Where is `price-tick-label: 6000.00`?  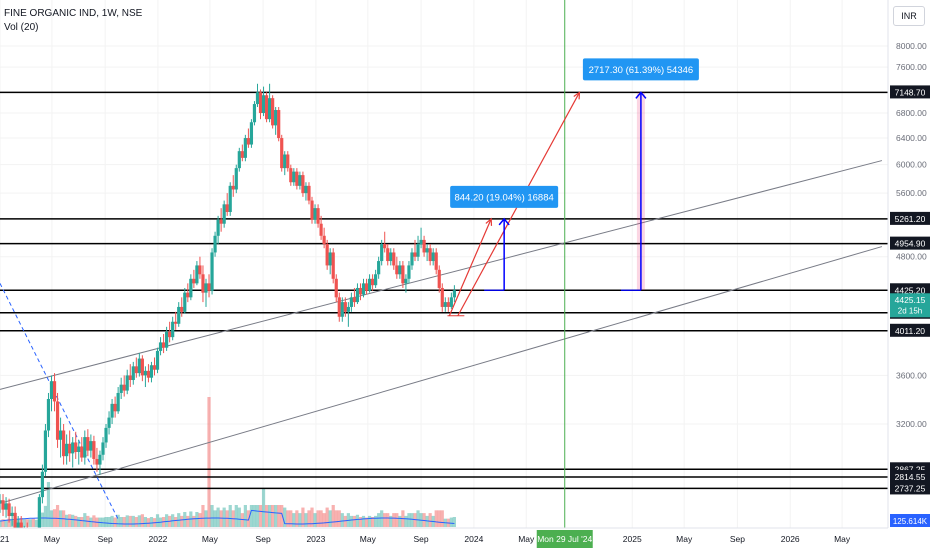
price-tick-label: 6000.00 is located at coordinates (911, 165).